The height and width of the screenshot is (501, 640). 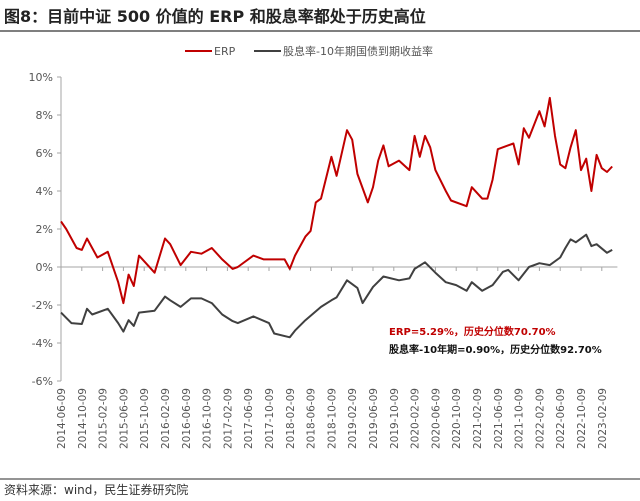 I want to click on x-tick-label: 2017-10-09, so click(x=270, y=418).